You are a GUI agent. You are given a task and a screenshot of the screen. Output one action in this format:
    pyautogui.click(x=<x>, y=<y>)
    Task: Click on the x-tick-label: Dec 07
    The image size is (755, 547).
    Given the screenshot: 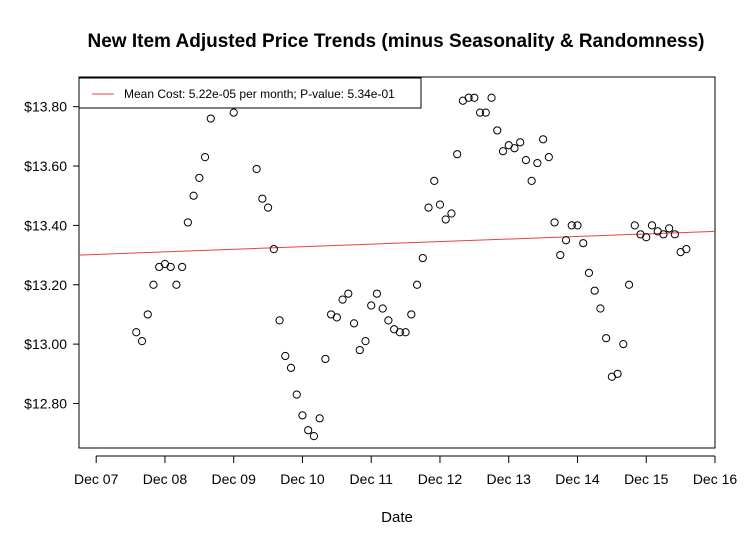 What is the action you would take?
    pyautogui.click(x=96, y=479)
    